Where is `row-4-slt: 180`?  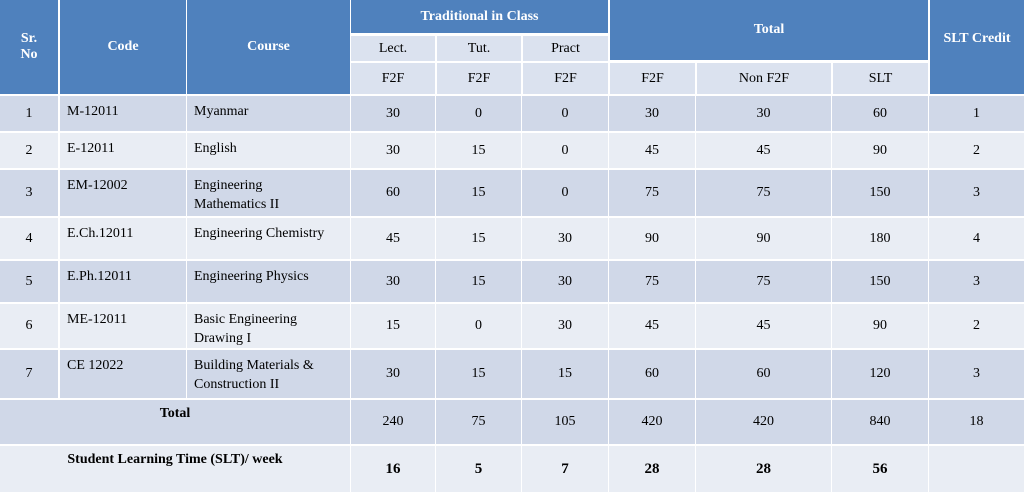
row-4-slt: 180 is located at coordinates (880, 238).